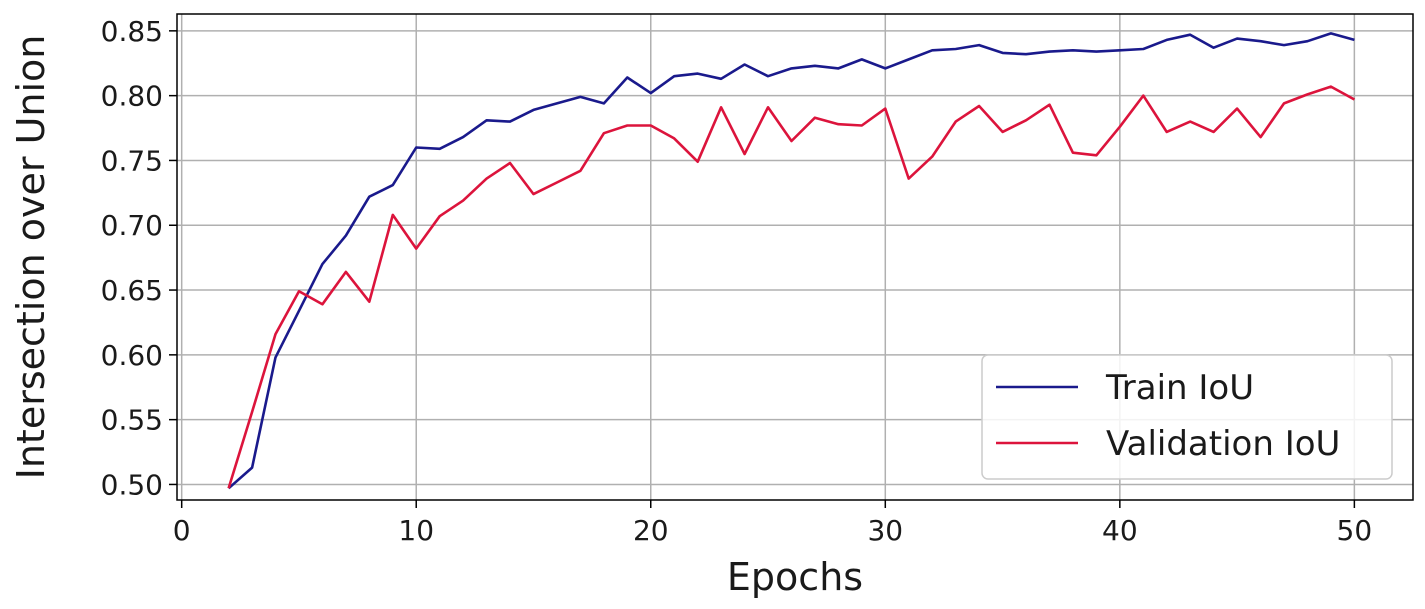 The width and height of the screenshot is (1425, 609). I want to click on y-tick-label: 0.70, so click(132, 225).